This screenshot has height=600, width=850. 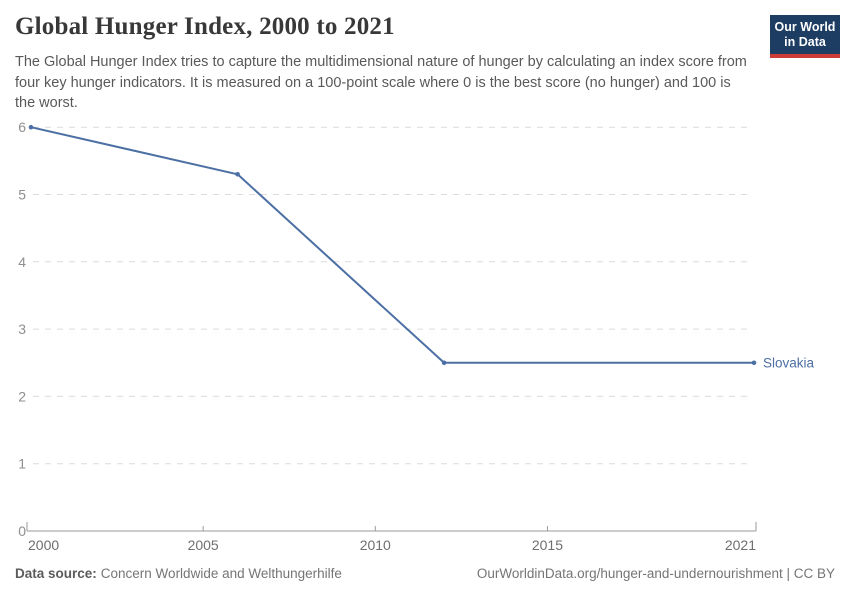 I want to click on x-axis-tick-label: 2021, so click(x=740, y=545).